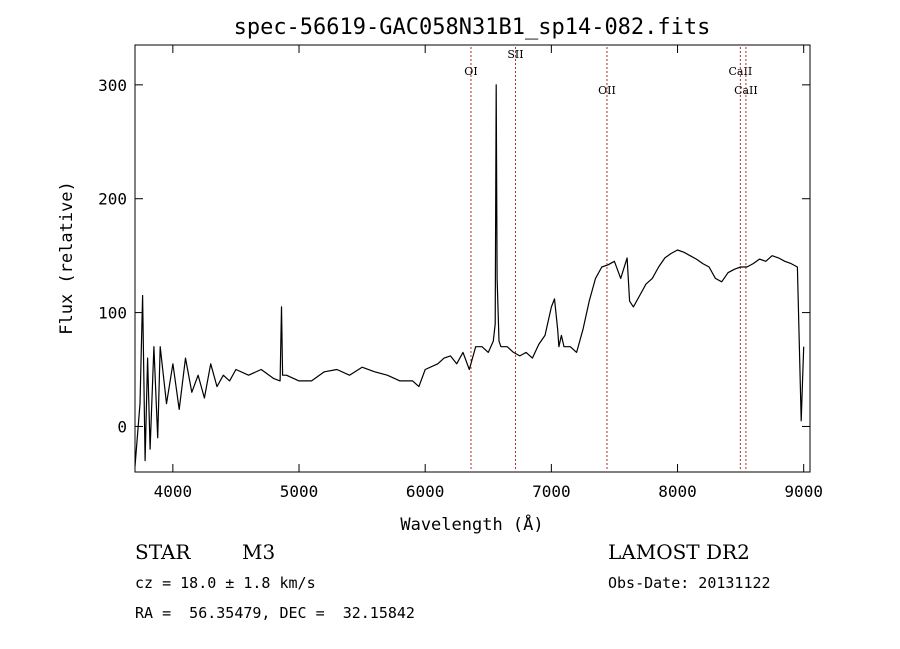 The image size is (900, 649). I want to click on spectral-line-label: OI, so click(470, 71).